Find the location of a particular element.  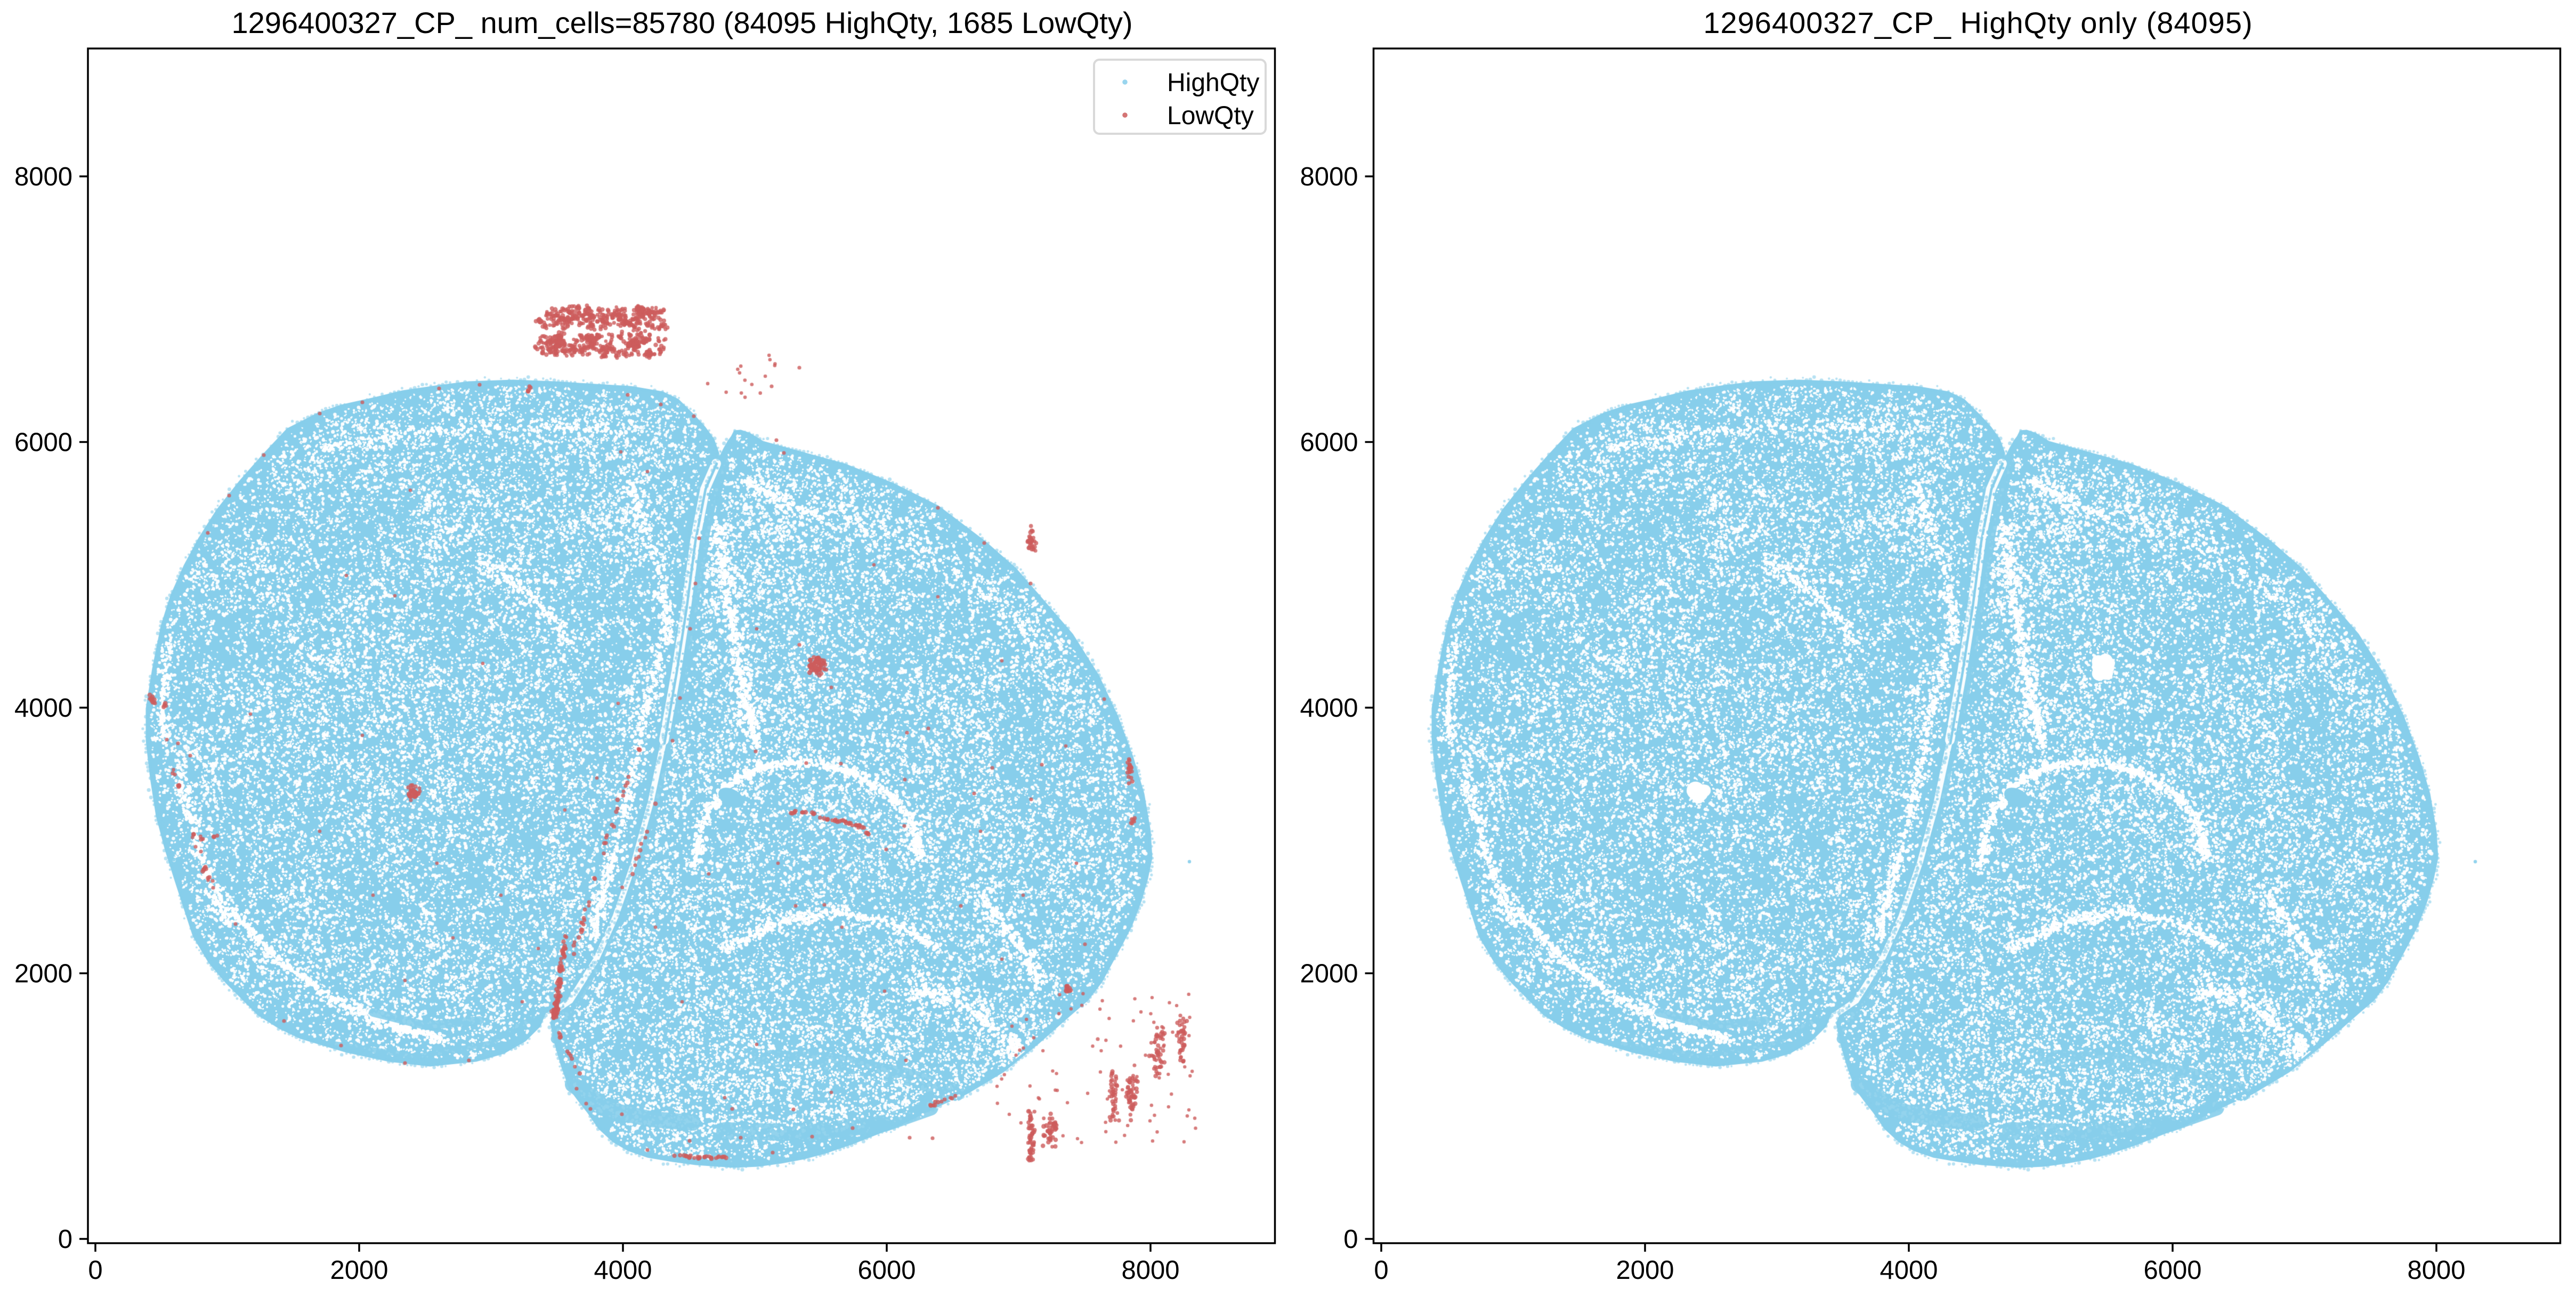

svg-text:1296400327_CP_ HighQty only (8: 1296400327_CP_ HighQty only (84095) is located at coordinates (1978, 22).